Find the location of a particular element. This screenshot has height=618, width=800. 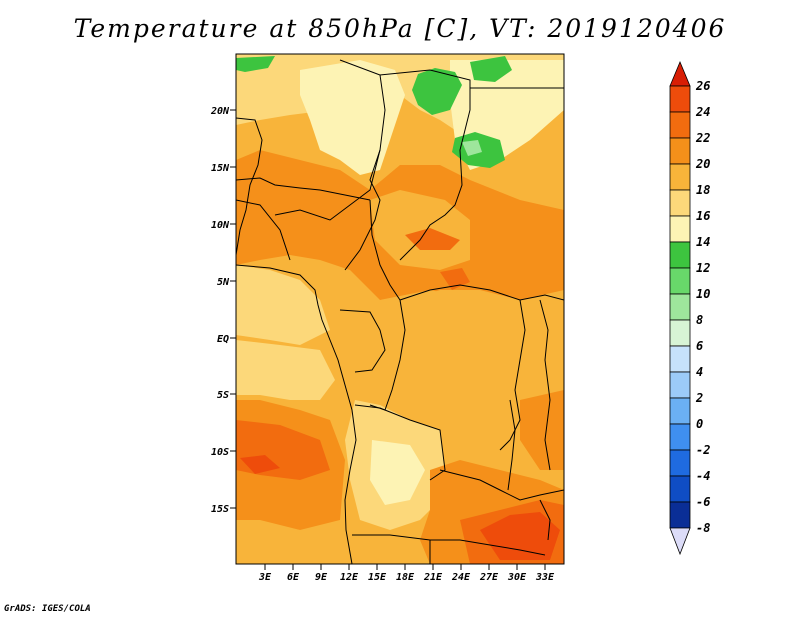

colorbar-label: 4 is located at coordinates (699, 372).